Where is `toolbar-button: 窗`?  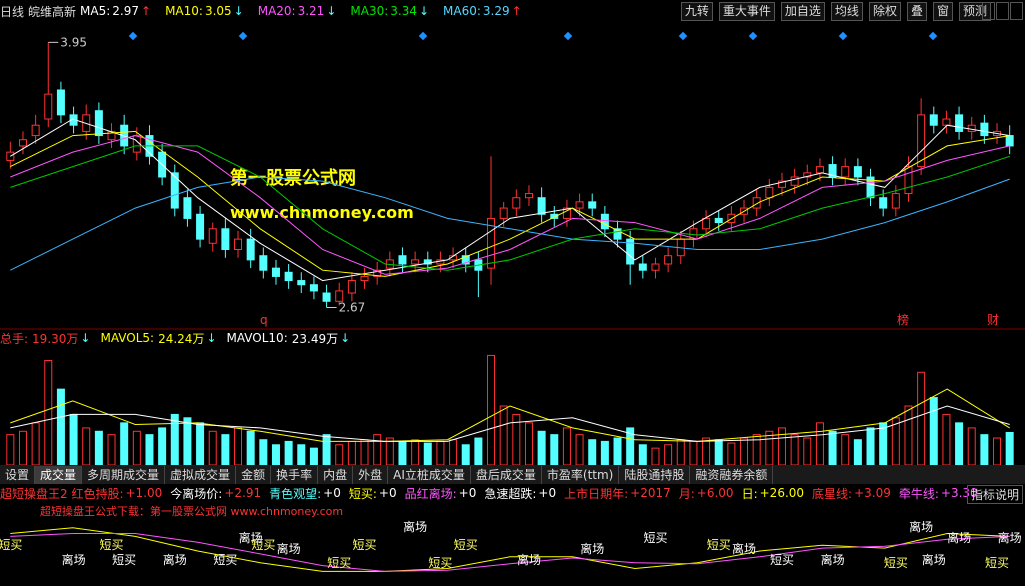
toolbar-button: 窗 is located at coordinates (942, 11).